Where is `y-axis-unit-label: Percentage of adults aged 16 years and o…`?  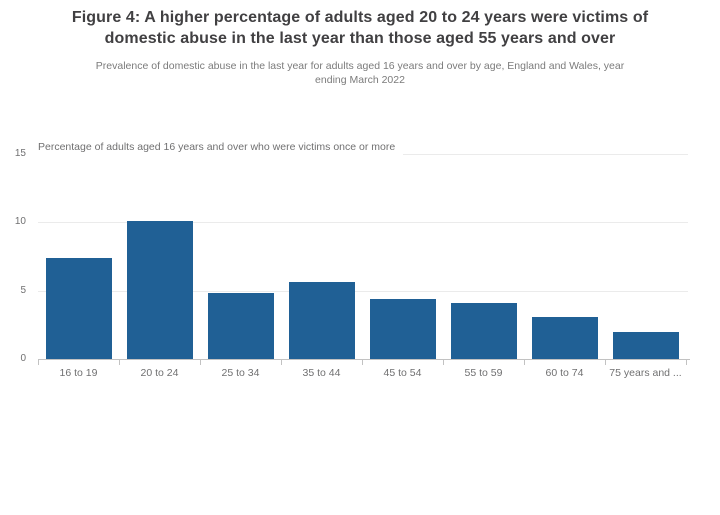
y-axis-unit-label: Percentage of adults aged 16 years and o… is located at coordinates (221, 148).